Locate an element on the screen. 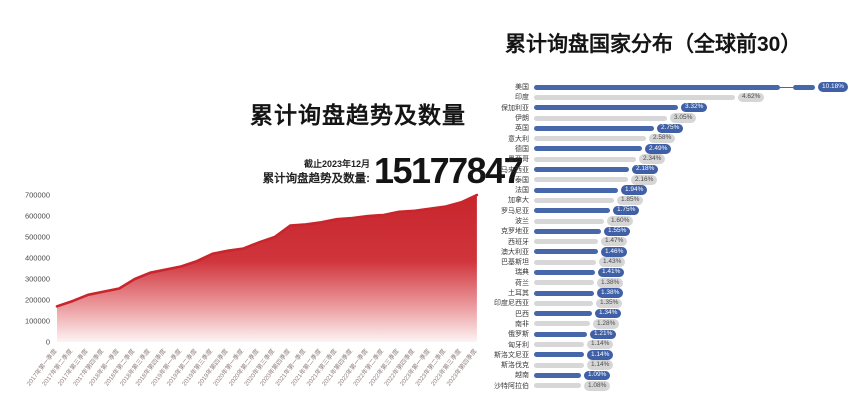 The height and width of the screenshot is (411, 852). percent-badge: 1.41% is located at coordinates (611, 272).